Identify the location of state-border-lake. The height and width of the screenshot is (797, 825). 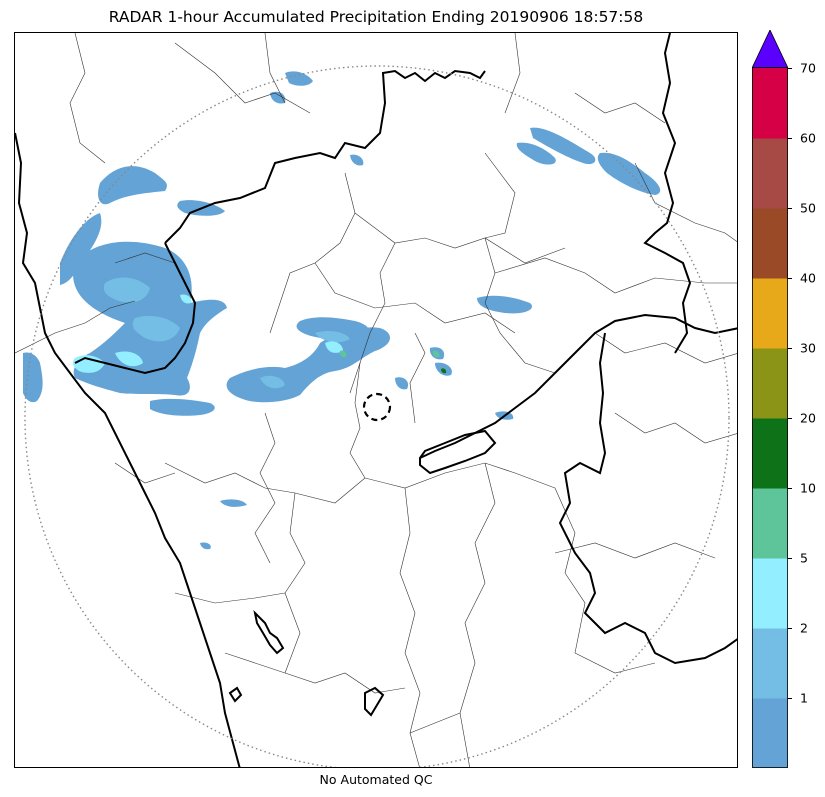
(458, 452).